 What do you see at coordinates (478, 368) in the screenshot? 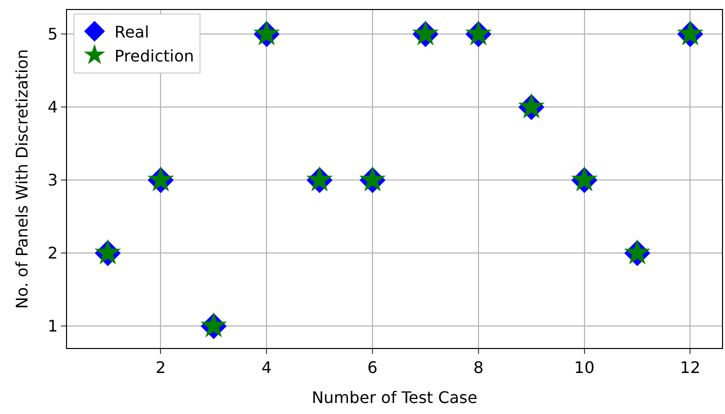
I see `x-tick-label: 8` at bounding box center [478, 368].